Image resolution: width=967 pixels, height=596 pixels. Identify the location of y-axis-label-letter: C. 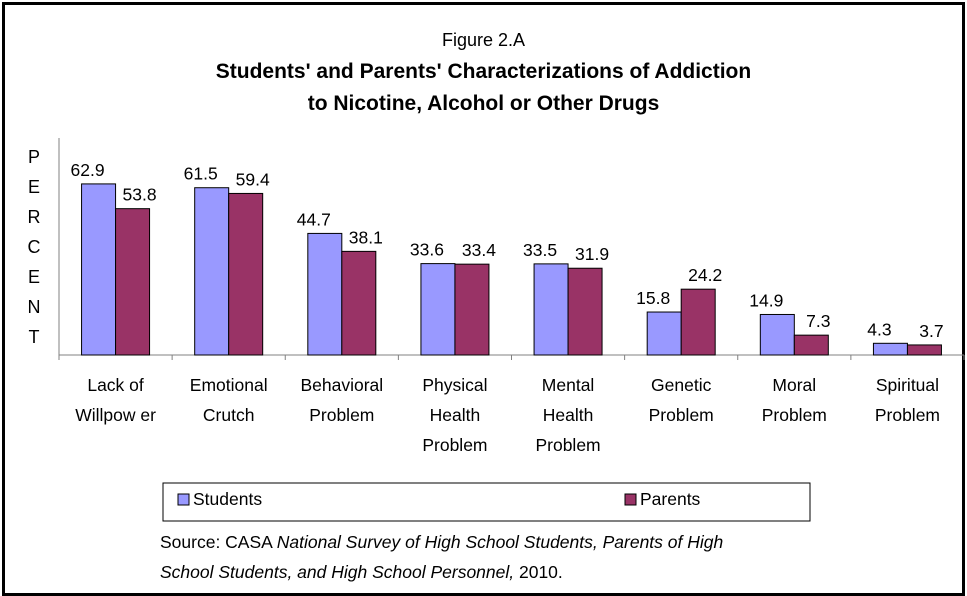
(34, 247).